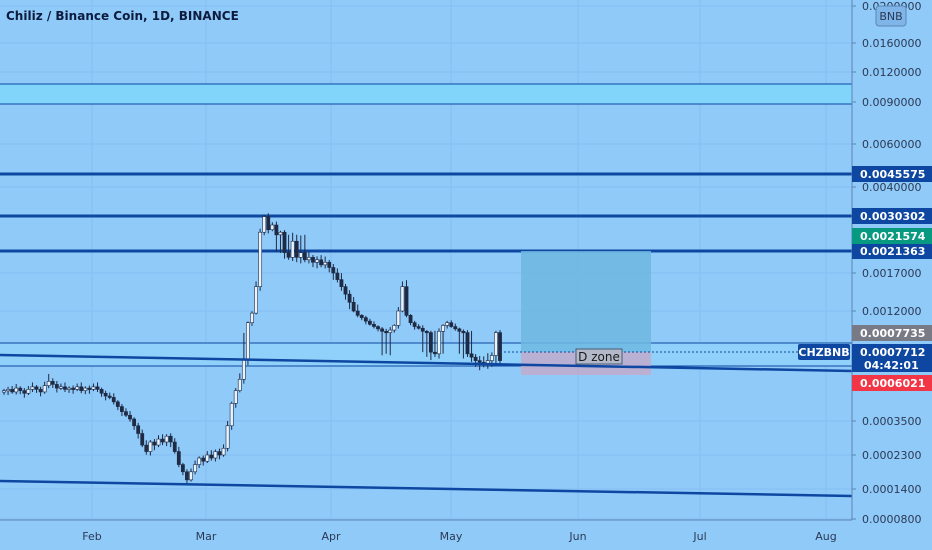 The height and width of the screenshot is (550, 932). I want to click on currency-badge-text: BNB, so click(890, 16).